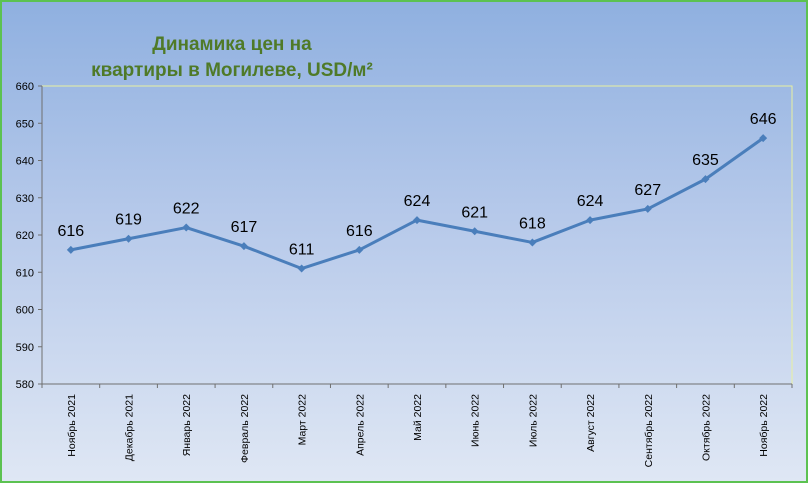 This screenshot has height=483, width=808. I want to click on data-label: 621, so click(474, 212).